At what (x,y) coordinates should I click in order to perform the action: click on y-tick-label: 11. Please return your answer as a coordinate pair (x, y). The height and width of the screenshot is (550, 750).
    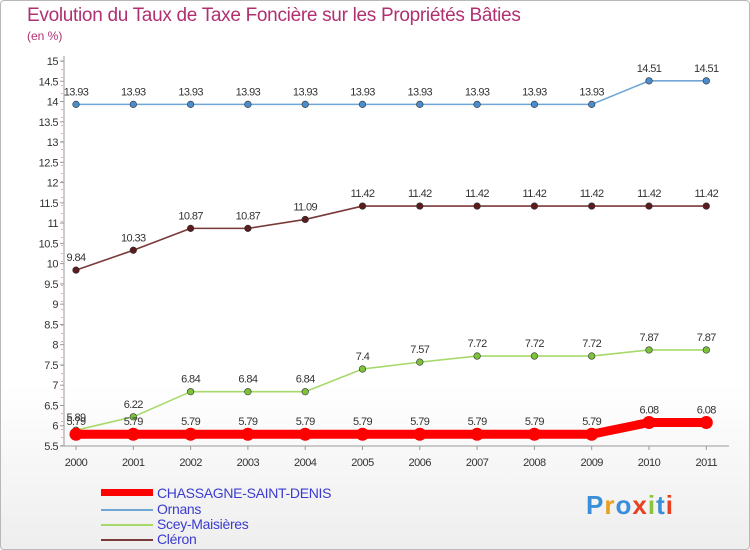
    Looking at the image, I should click on (53, 224).